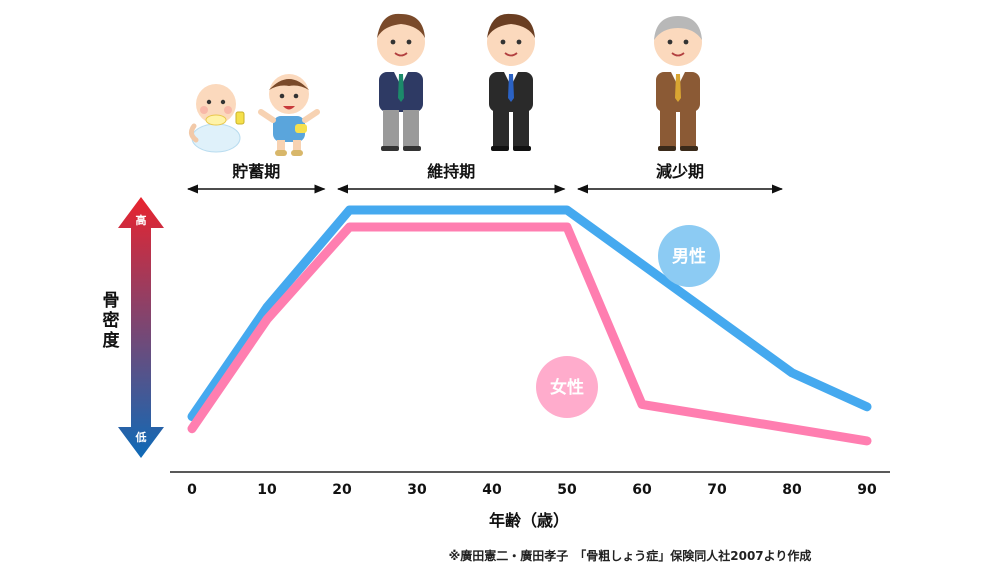 This screenshot has height=581, width=1000. What do you see at coordinates (417, 490) in the screenshot?
I see `x-tick-30: 30` at bounding box center [417, 490].